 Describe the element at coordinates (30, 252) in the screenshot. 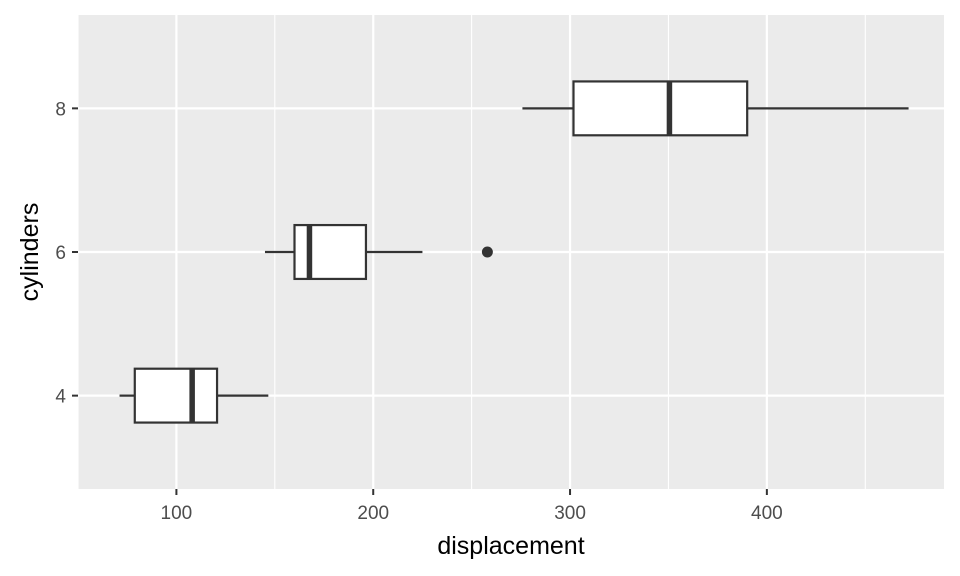

I see `y-axis-title: cylinders` at that location.